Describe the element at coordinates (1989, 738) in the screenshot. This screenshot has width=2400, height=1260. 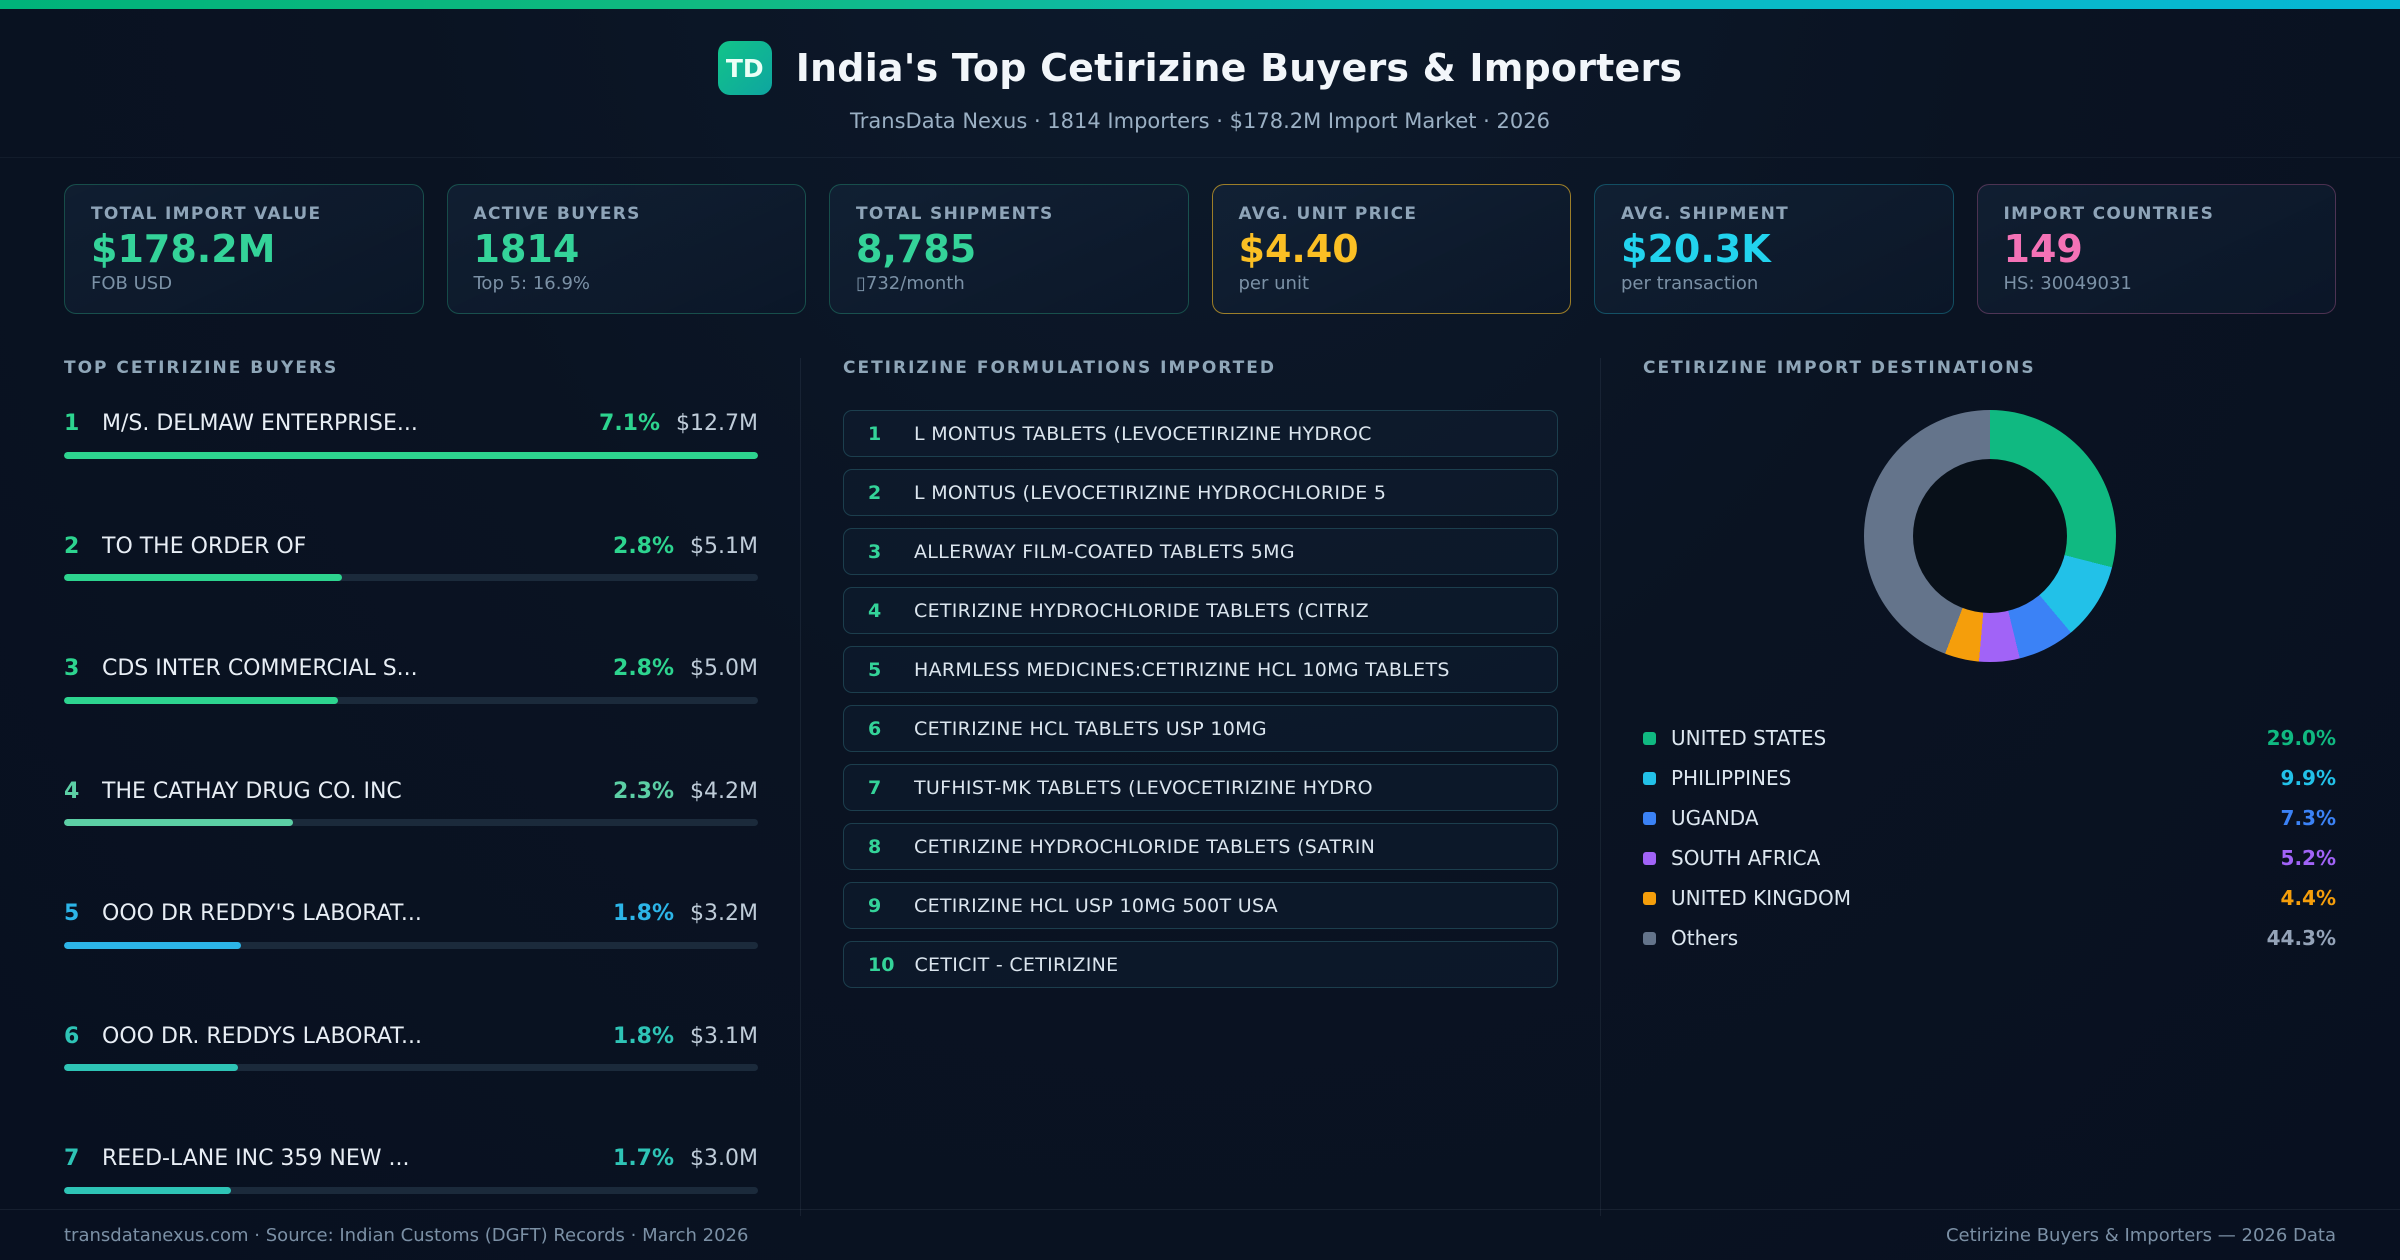
I see `legend-row: UNITED STATES 29.0%` at that location.